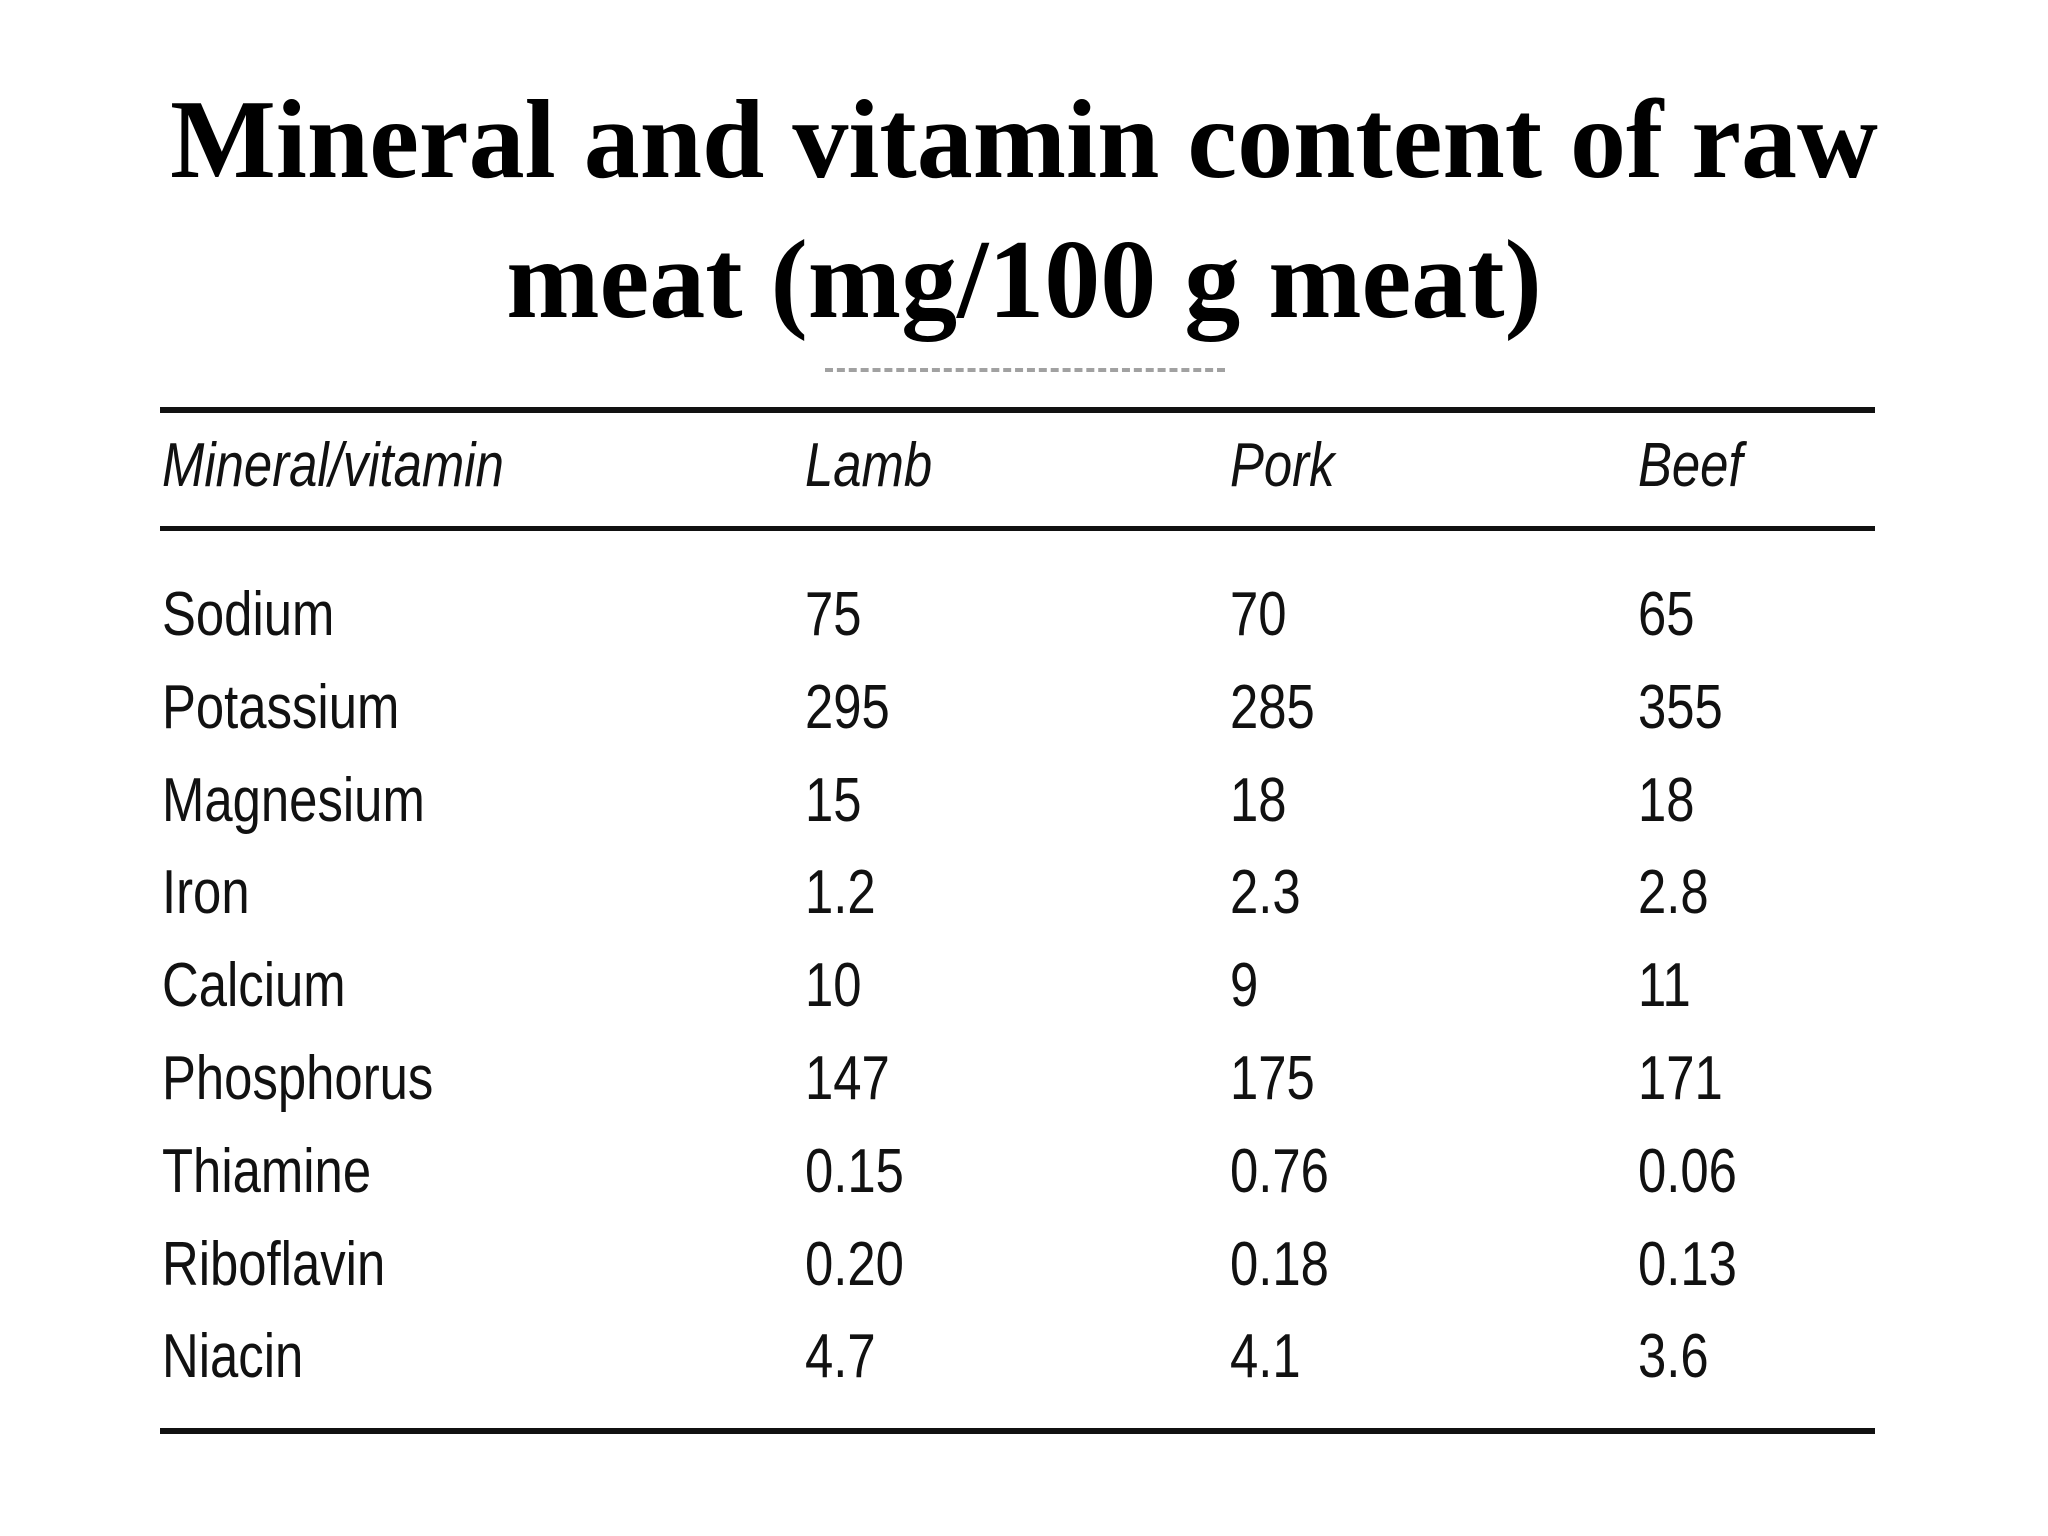 The height and width of the screenshot is (1536, 2048). Describe the element at coordinates (854, 1264) in the screenshot. I see `lamb-value: 0.20` at that location.